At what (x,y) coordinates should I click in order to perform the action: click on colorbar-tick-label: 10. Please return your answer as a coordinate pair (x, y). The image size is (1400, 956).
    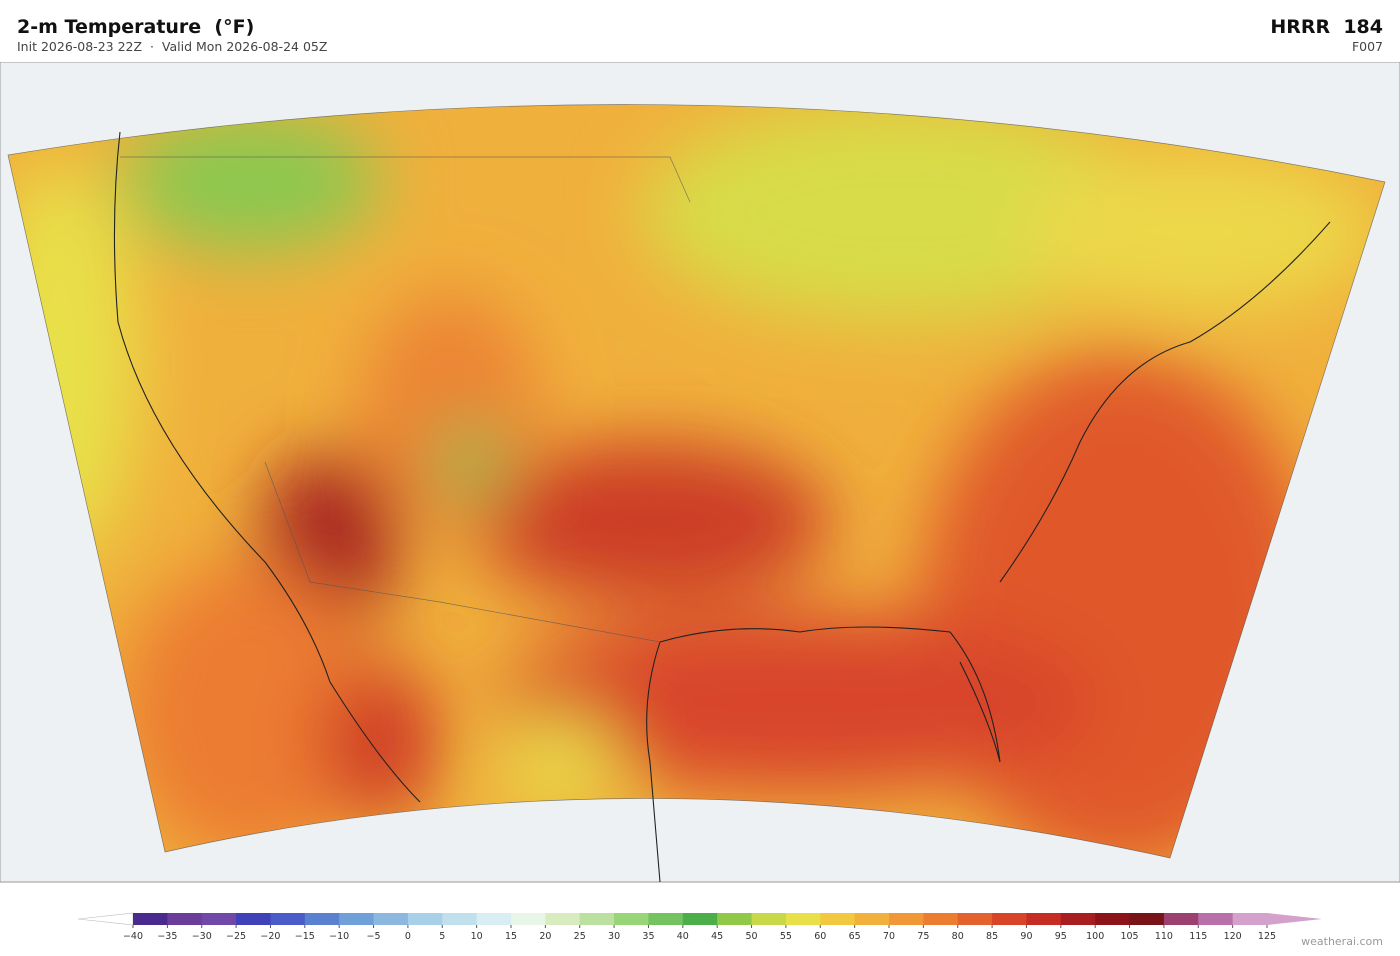
    Looking at the image, I should click on (477, 936).